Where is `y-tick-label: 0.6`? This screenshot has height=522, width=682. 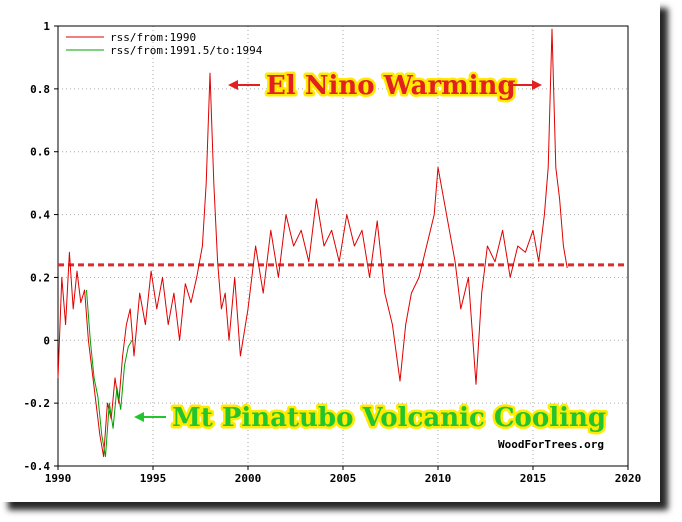 y-tick-label: 0.6 is located at coordinates (40, 152).